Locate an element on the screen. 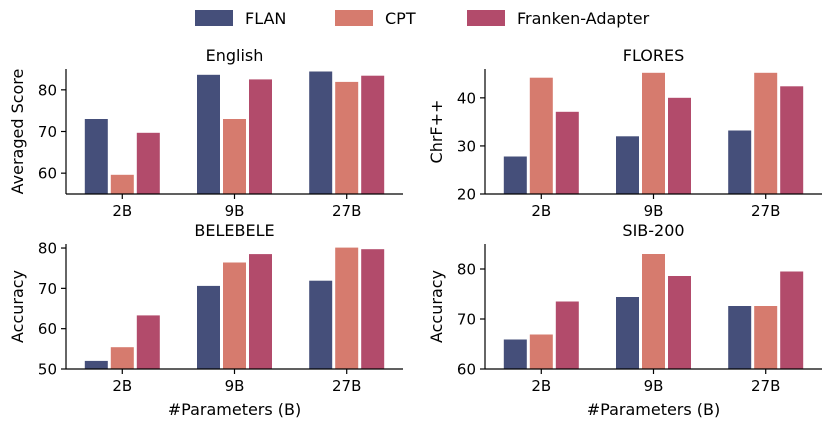 The image size is (830, 430). panel-title: SIB-200 is located at coordinates (653, 230).